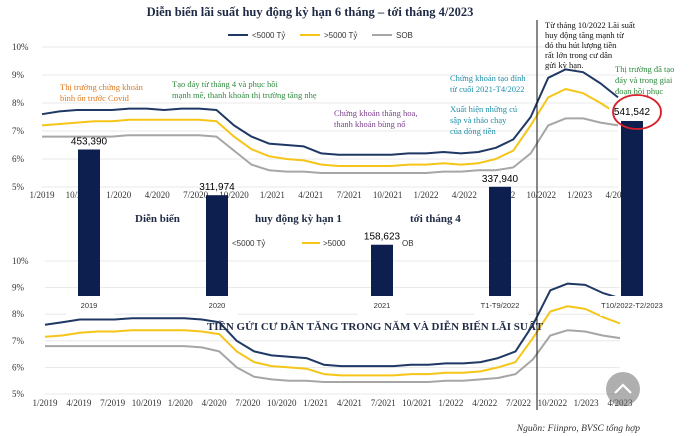 This screenshot has width=690, height=436. I want to click on bottom-x-tick: 1/2020, so click(181, 403).